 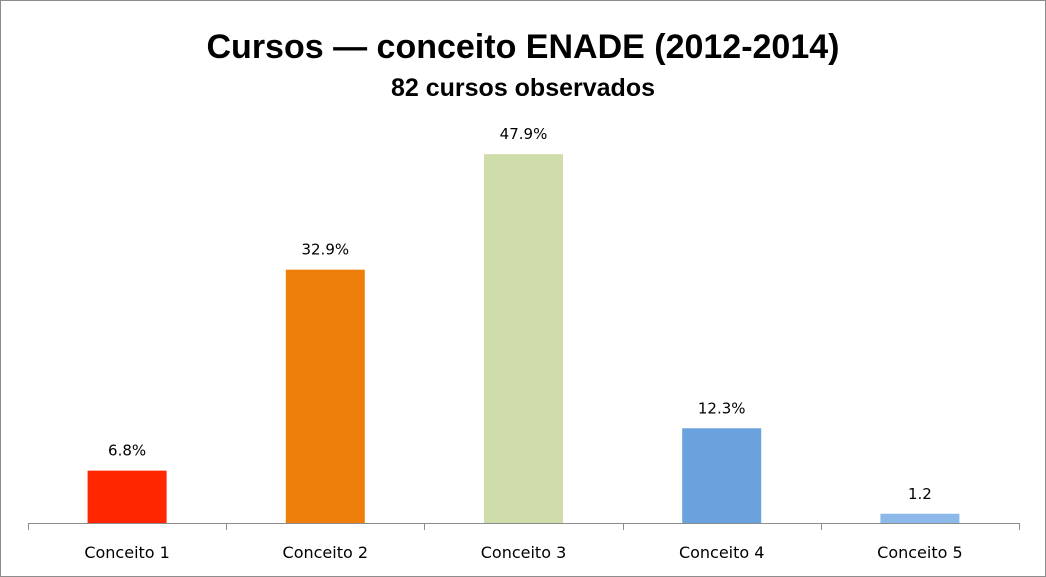 I want to click on data-label-2: 32.9%, so click(x=325, y=250).